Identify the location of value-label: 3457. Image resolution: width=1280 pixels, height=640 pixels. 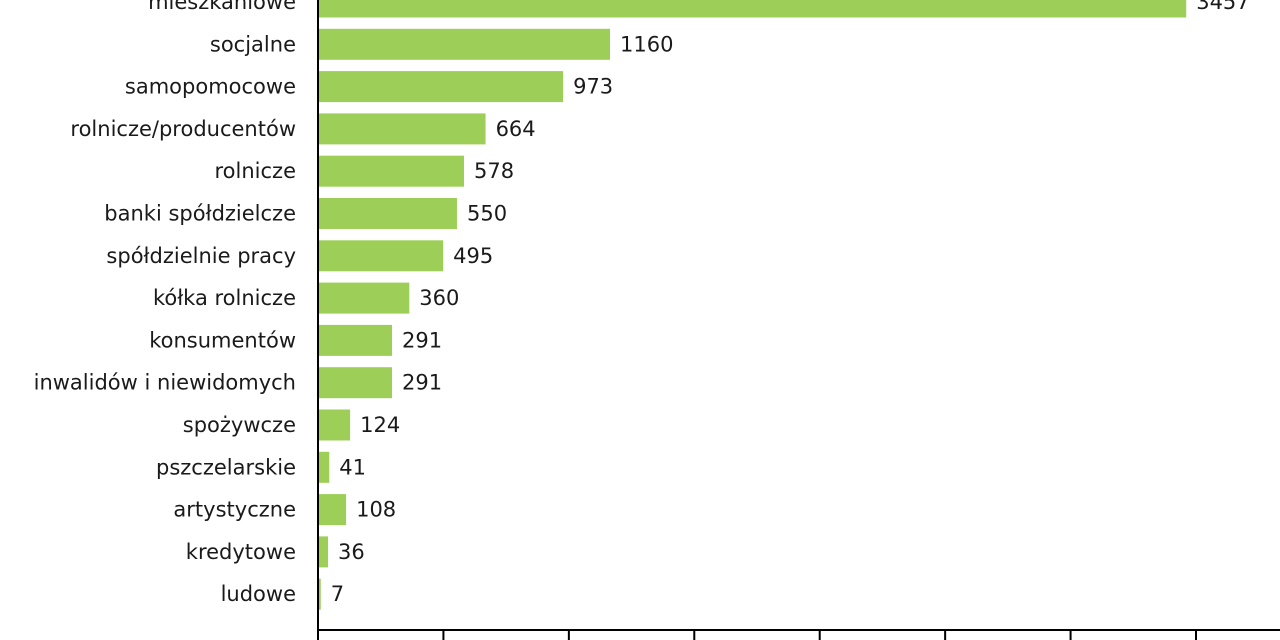
(1222, 7).